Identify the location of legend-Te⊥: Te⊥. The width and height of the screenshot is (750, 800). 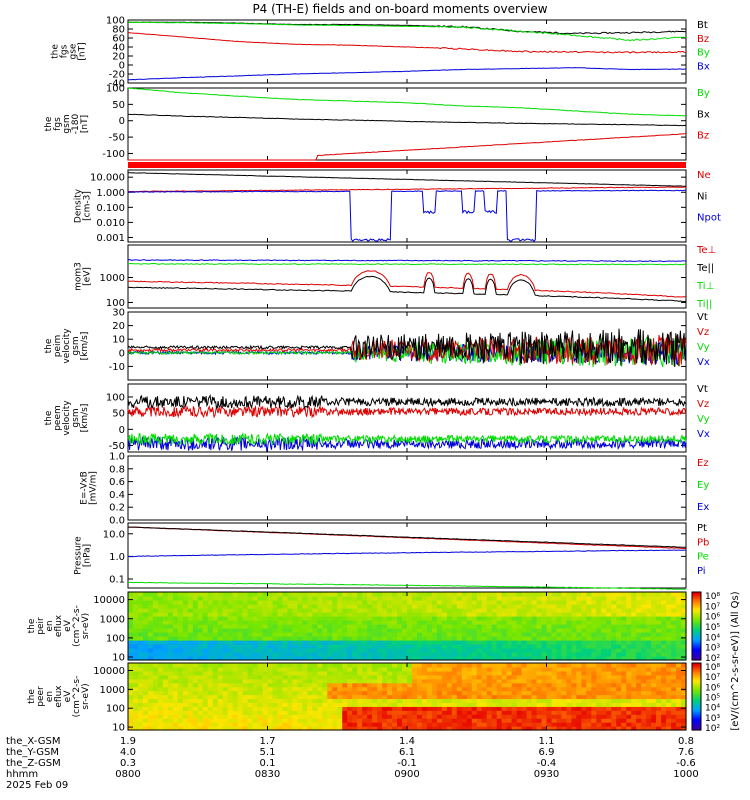
(706, 250).